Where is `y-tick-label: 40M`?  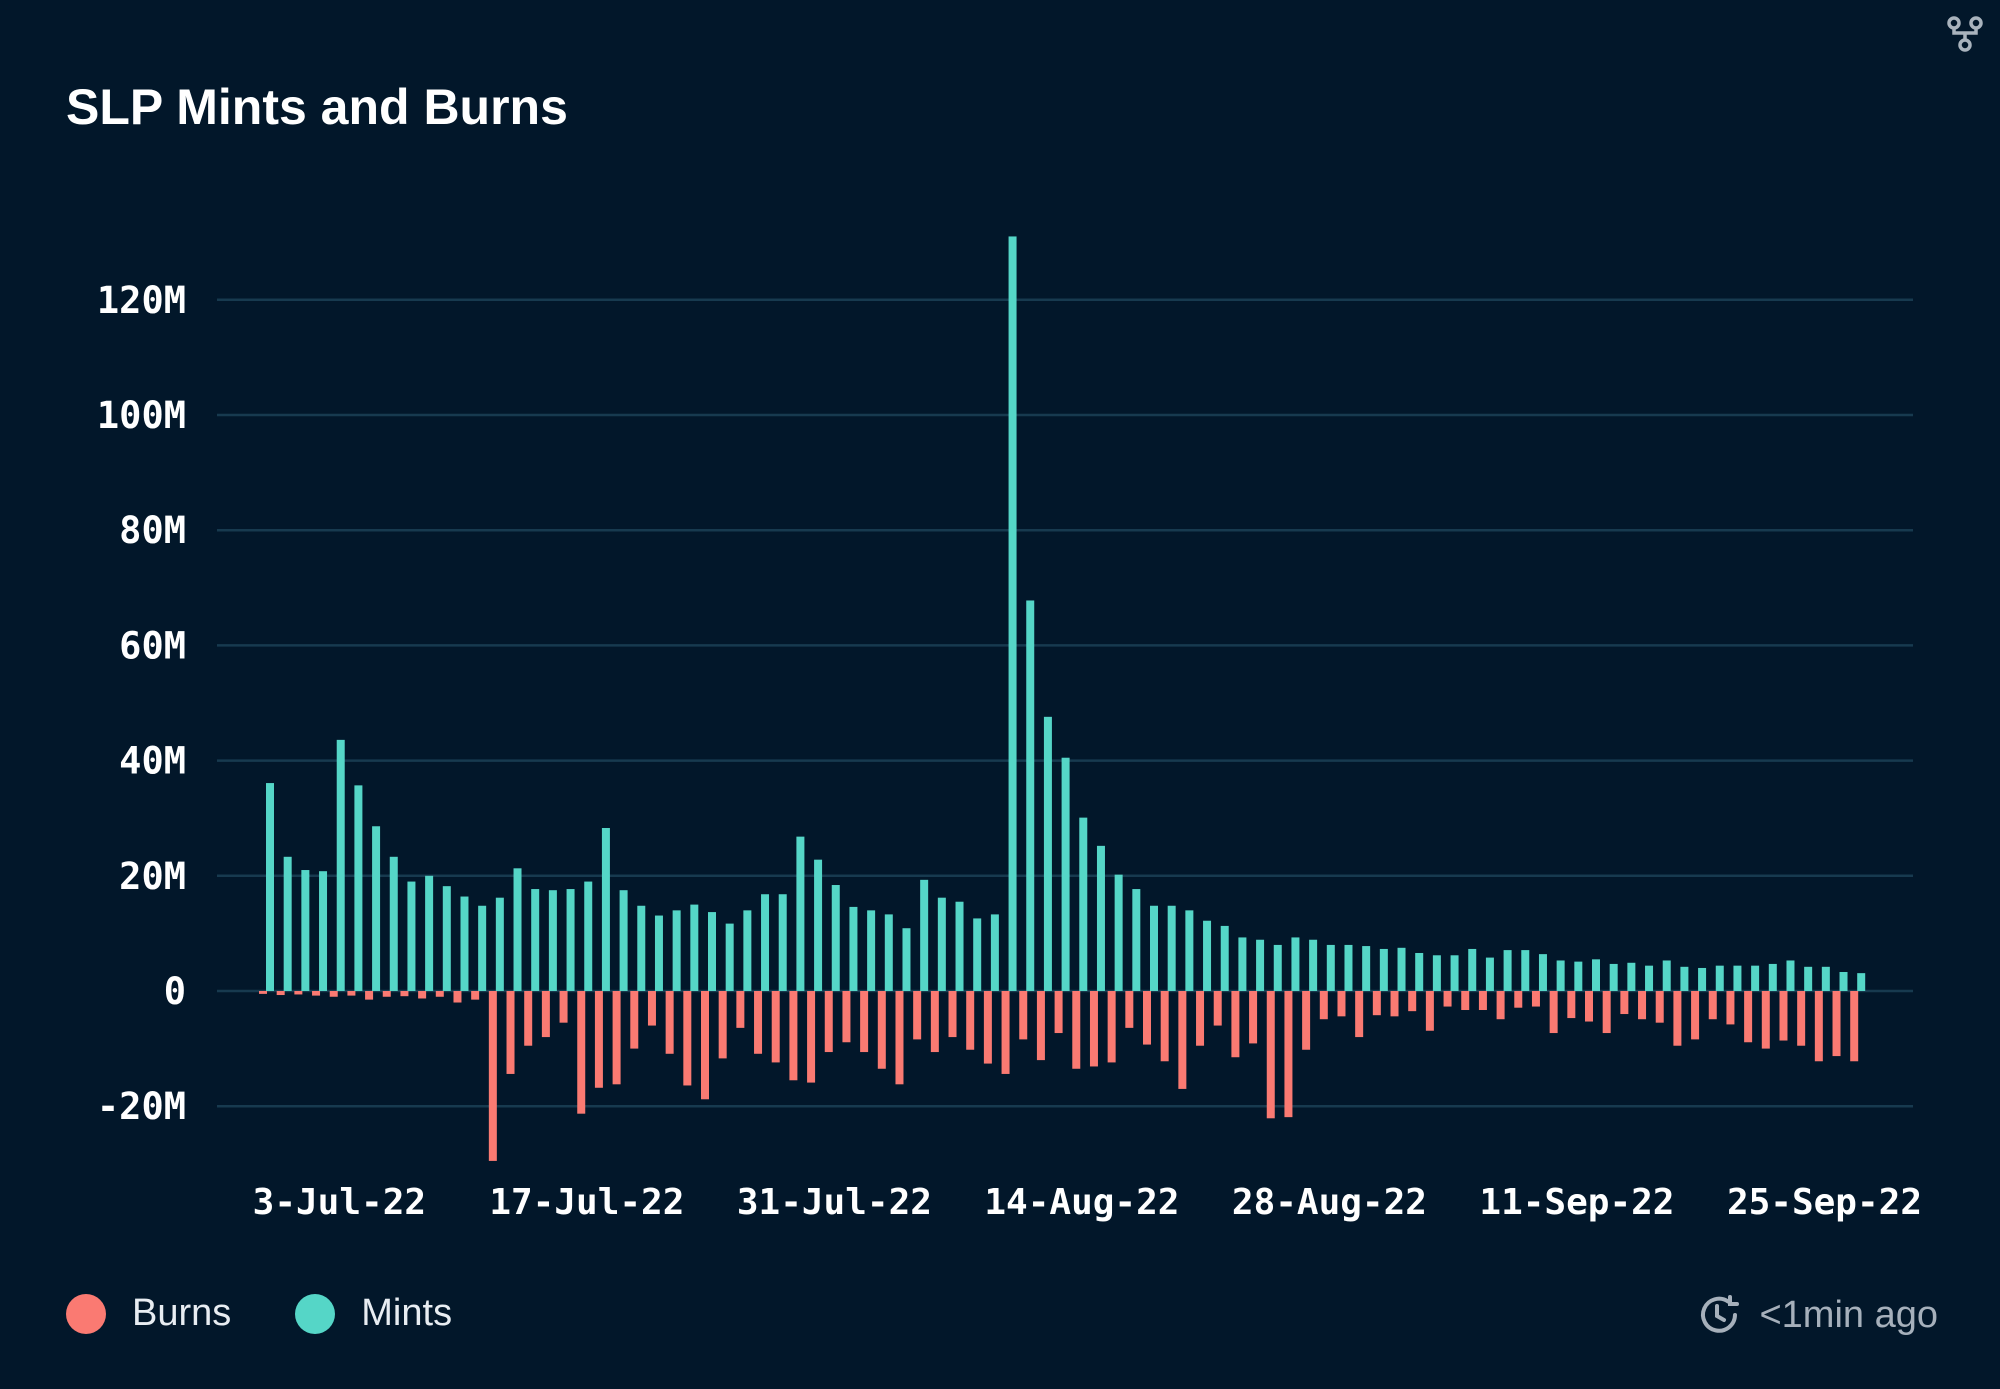
y-tick-label: 40M is located at coordinates (152, 761).